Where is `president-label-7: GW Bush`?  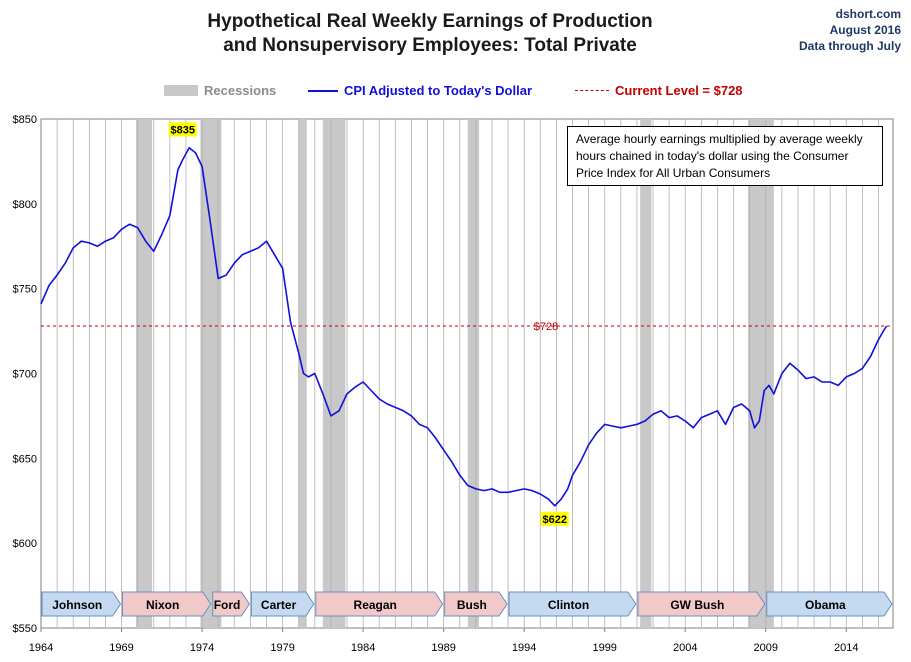 president-label-7: GW Bush is located at coordinates (697, 605).